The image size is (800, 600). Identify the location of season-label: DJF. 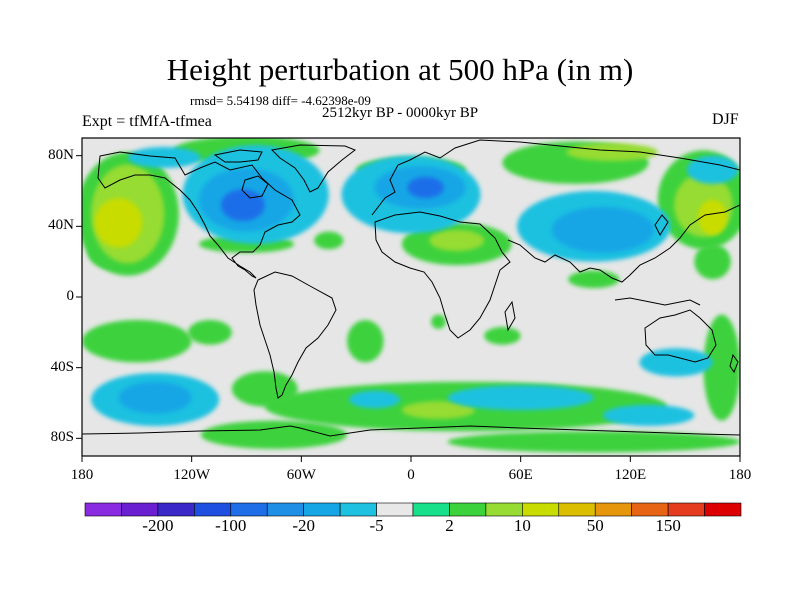
(725, 119).